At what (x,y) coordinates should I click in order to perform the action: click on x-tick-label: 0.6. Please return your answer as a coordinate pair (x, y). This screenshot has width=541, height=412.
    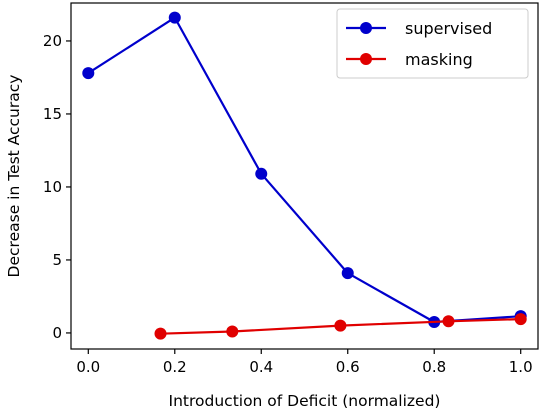
    Looking at the image, I should click on (348, 367).